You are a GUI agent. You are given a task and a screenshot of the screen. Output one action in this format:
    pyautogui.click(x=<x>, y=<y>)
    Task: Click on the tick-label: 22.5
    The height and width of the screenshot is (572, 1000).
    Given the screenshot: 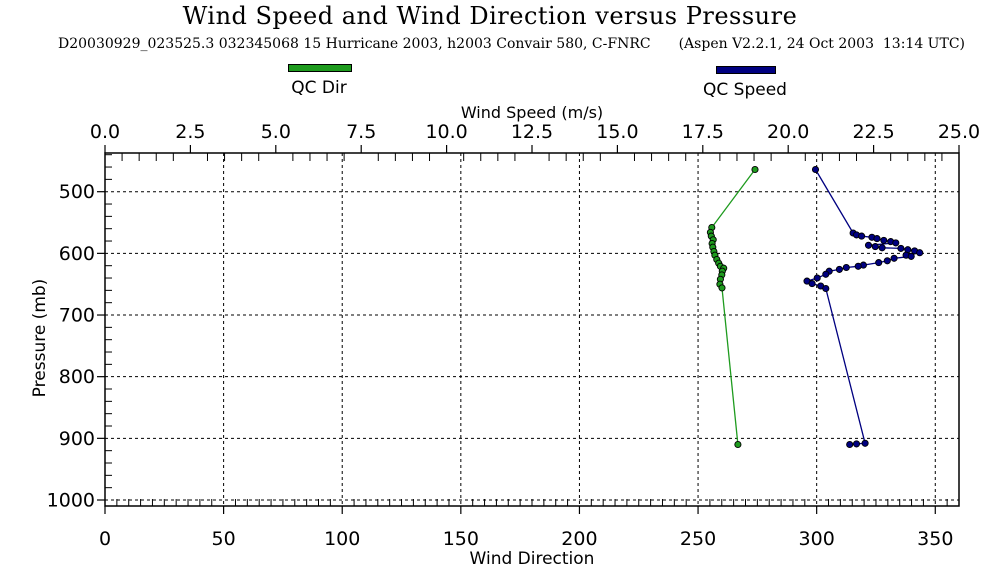 What is the action you would take?
    pyautogui.click(x=873, y=132)
    